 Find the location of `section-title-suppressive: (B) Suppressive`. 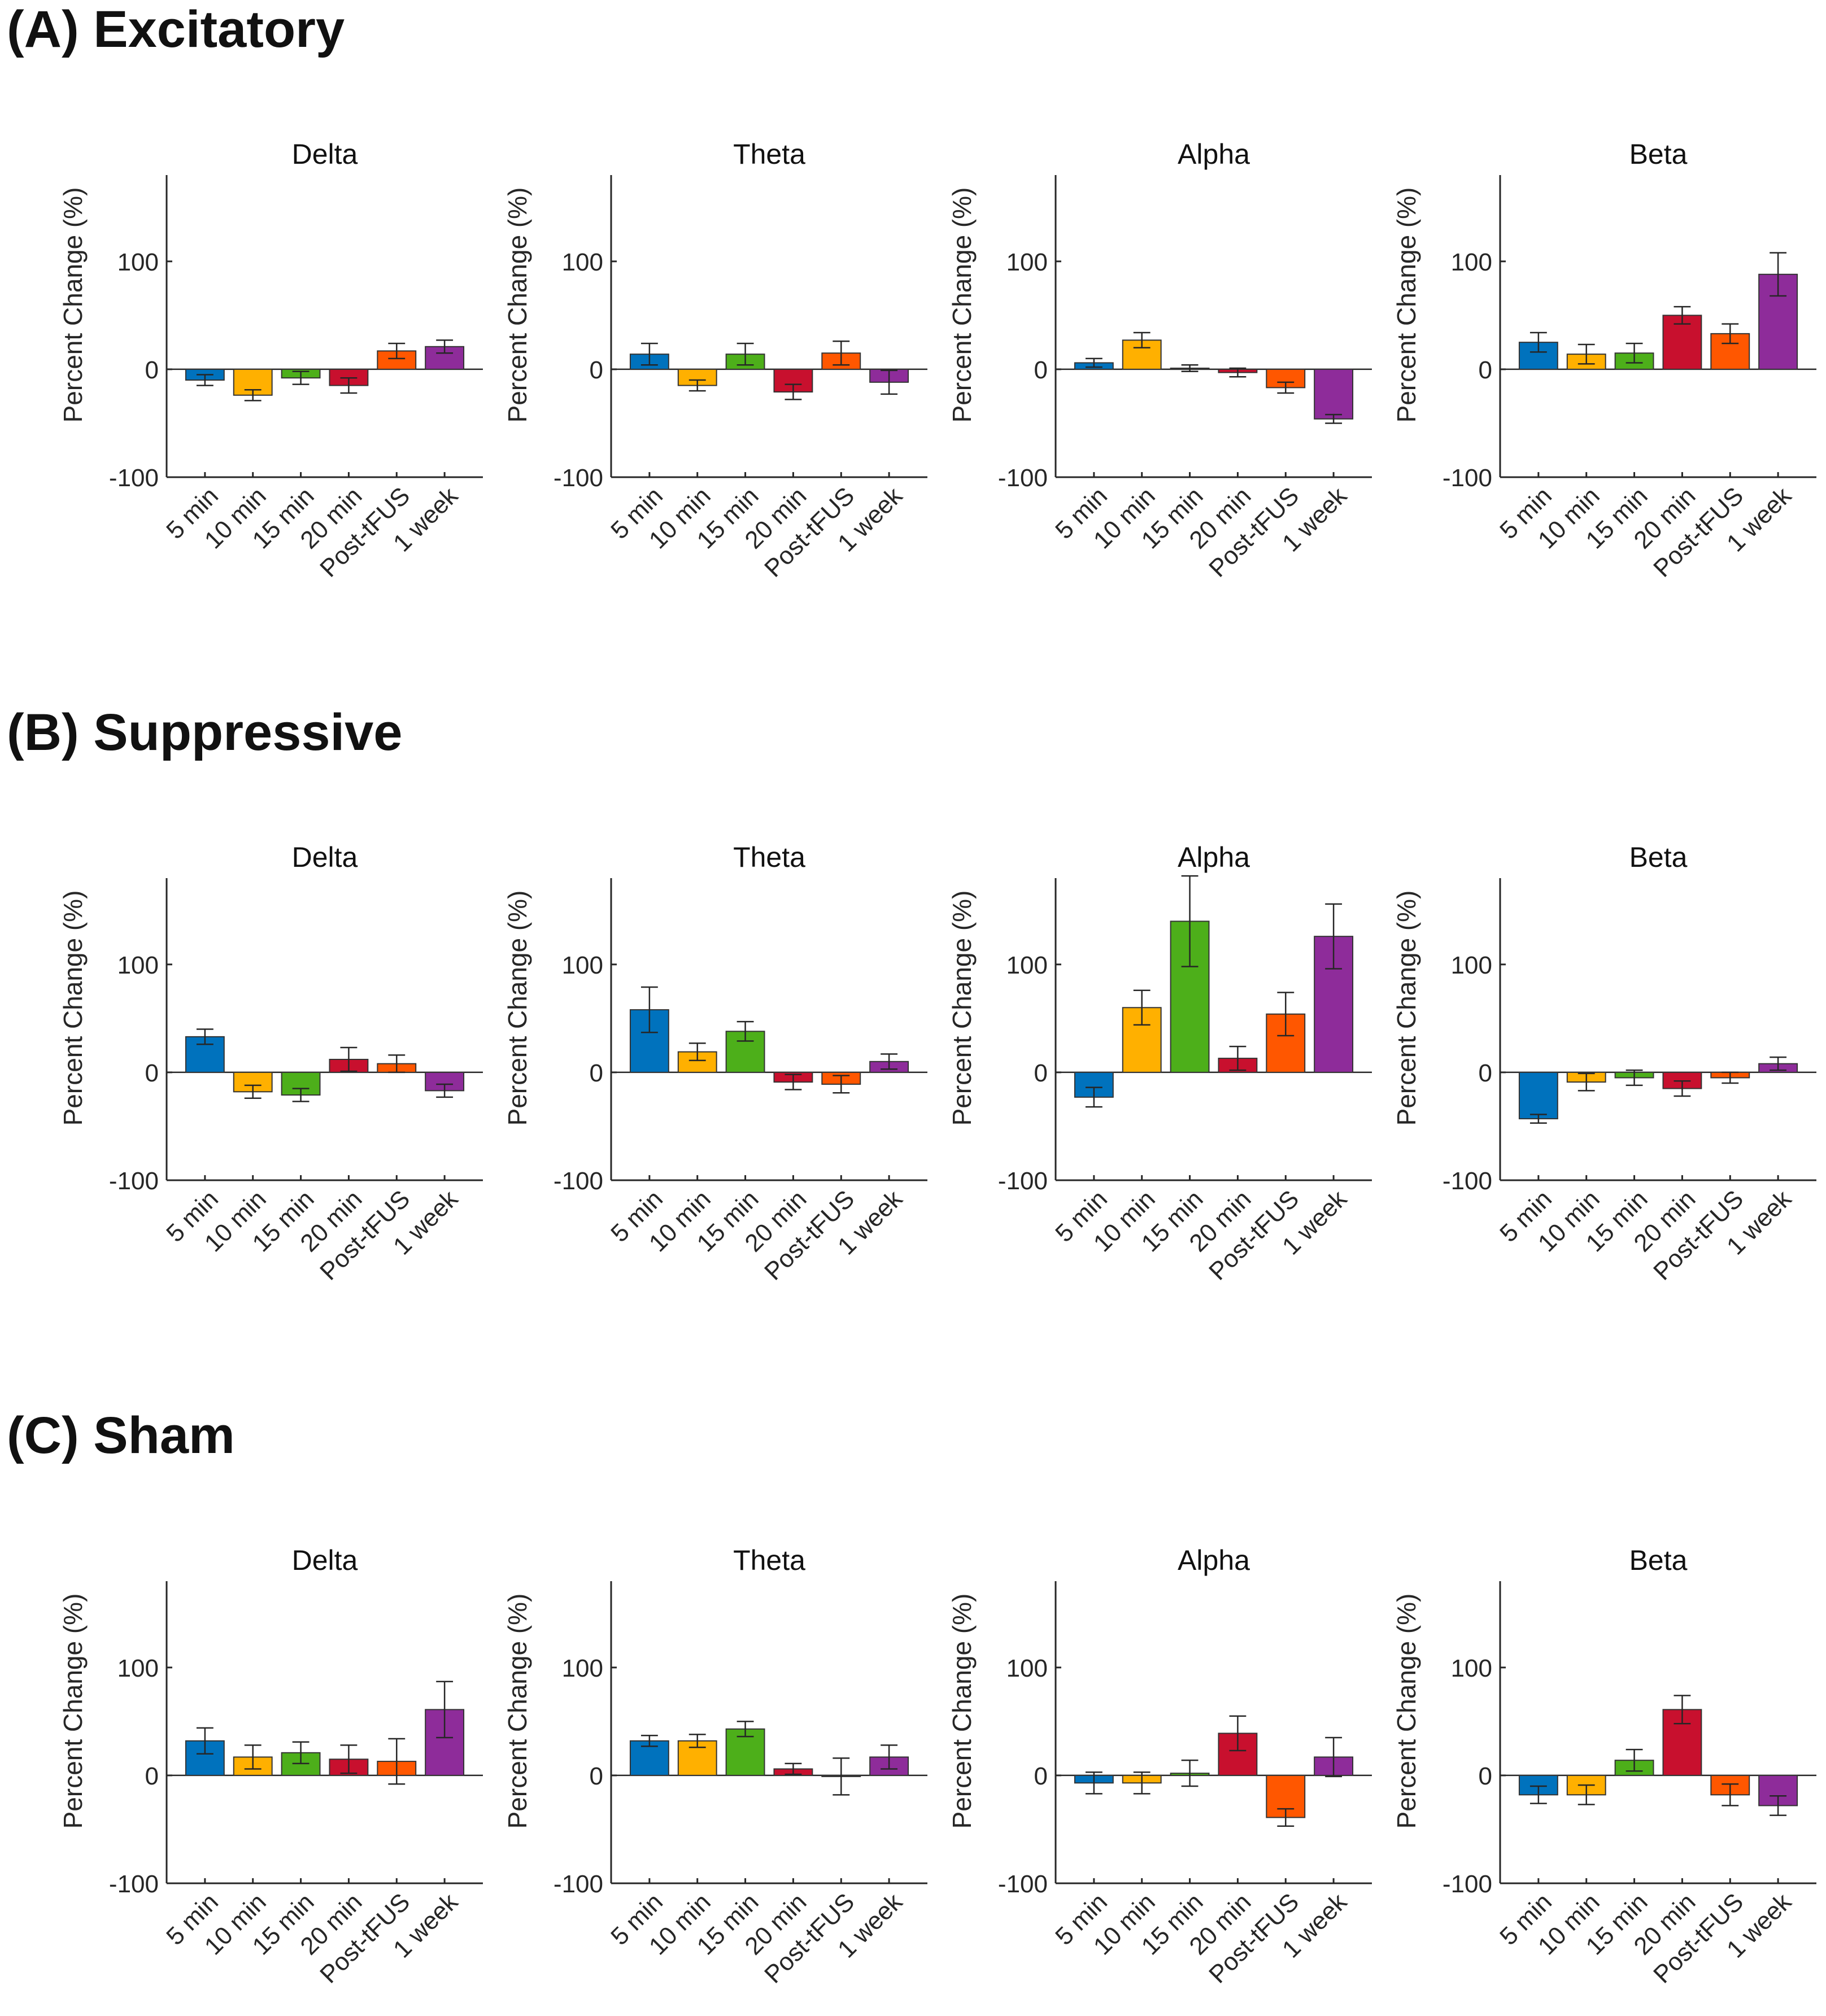

section-title-suppressive: (B) Suppressive is located at coordinates (205, 732).